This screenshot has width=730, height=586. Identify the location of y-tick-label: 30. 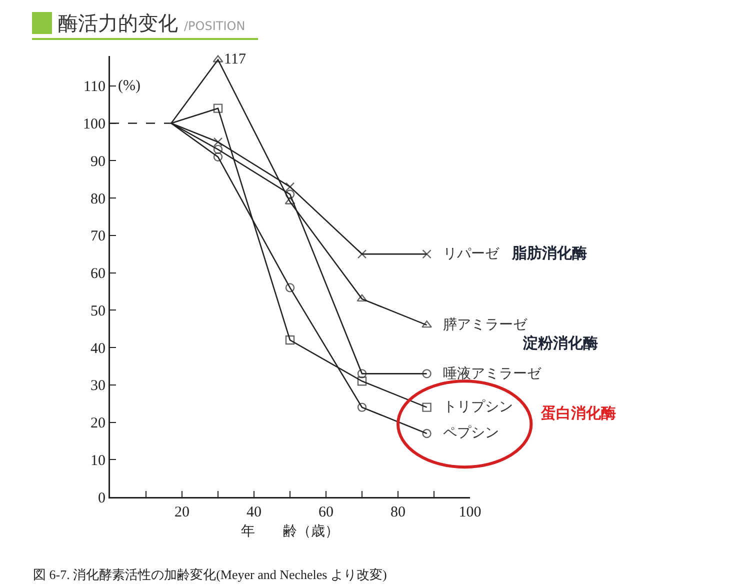
(98, 386).